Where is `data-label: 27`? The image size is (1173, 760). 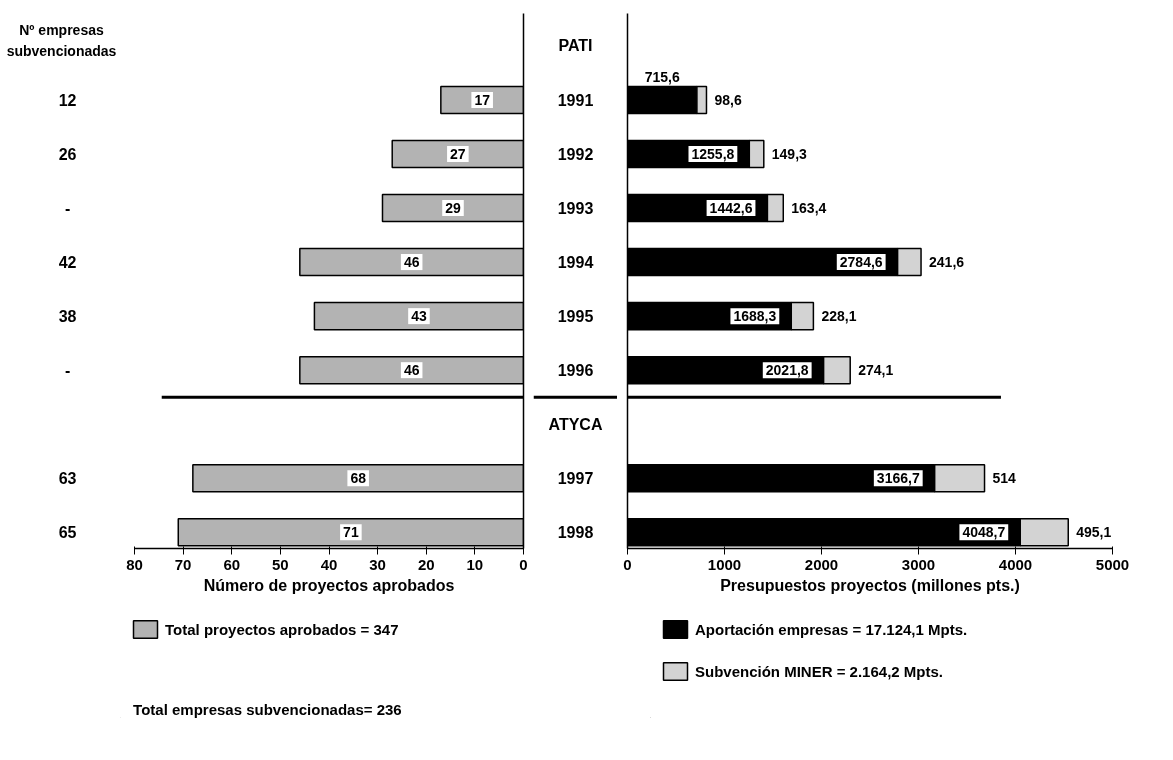 data-label: 27 is located at coordinates (458, 154).